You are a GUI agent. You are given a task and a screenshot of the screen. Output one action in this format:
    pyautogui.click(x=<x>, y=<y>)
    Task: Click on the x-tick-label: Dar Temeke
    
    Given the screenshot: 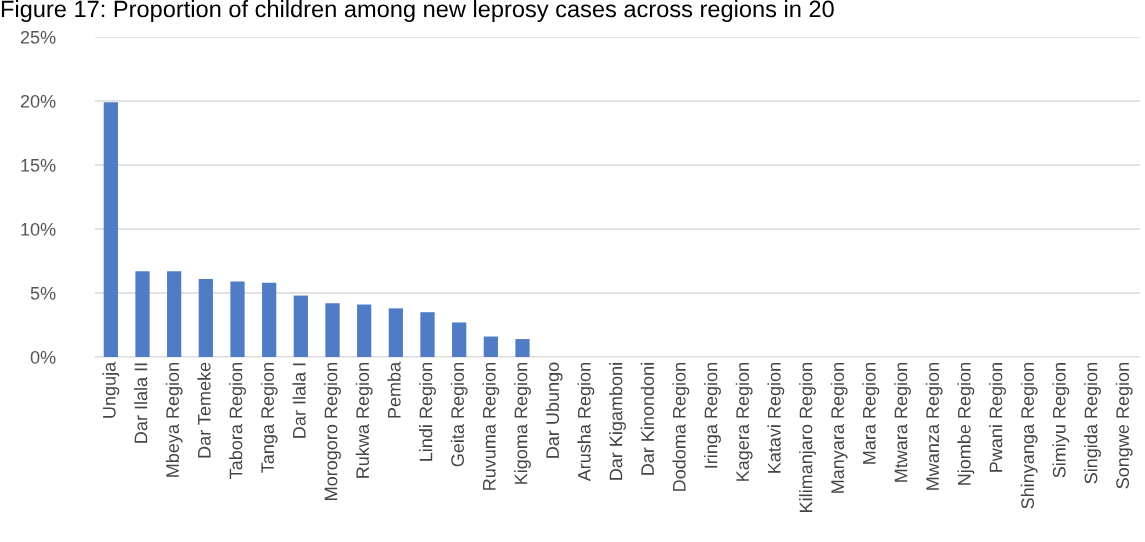 What is the action you would take?
    pyautogui.click(x=204, y=410)
    